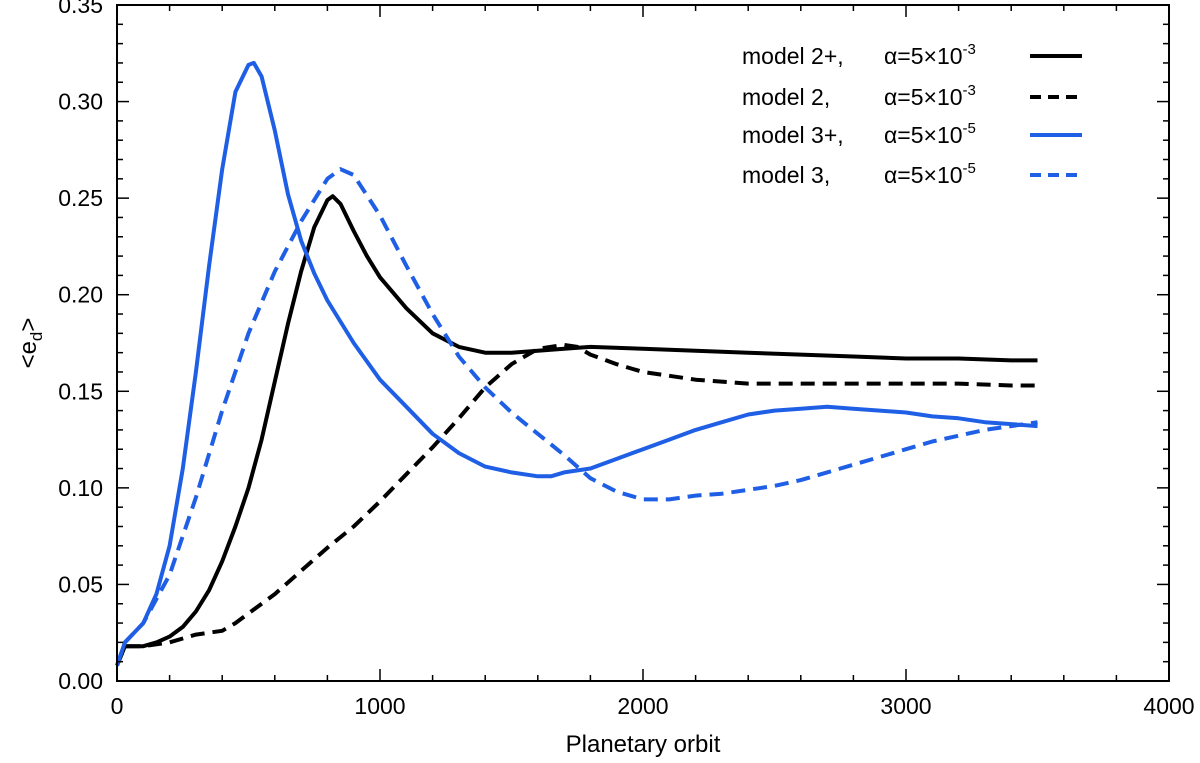  I want to click on legend-label-model-2: model 2,, so click(786, 97).